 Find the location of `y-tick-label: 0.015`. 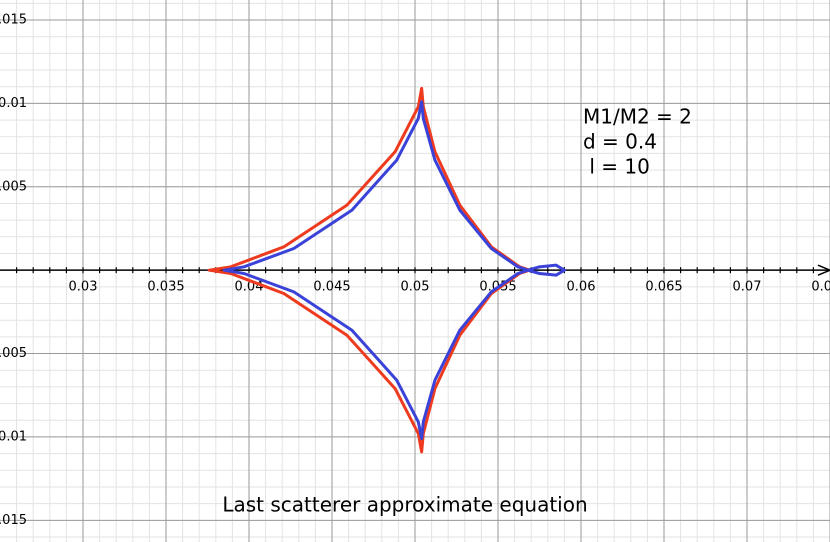

y-tick-label: 0.015 is located at coordinates (13, 20).